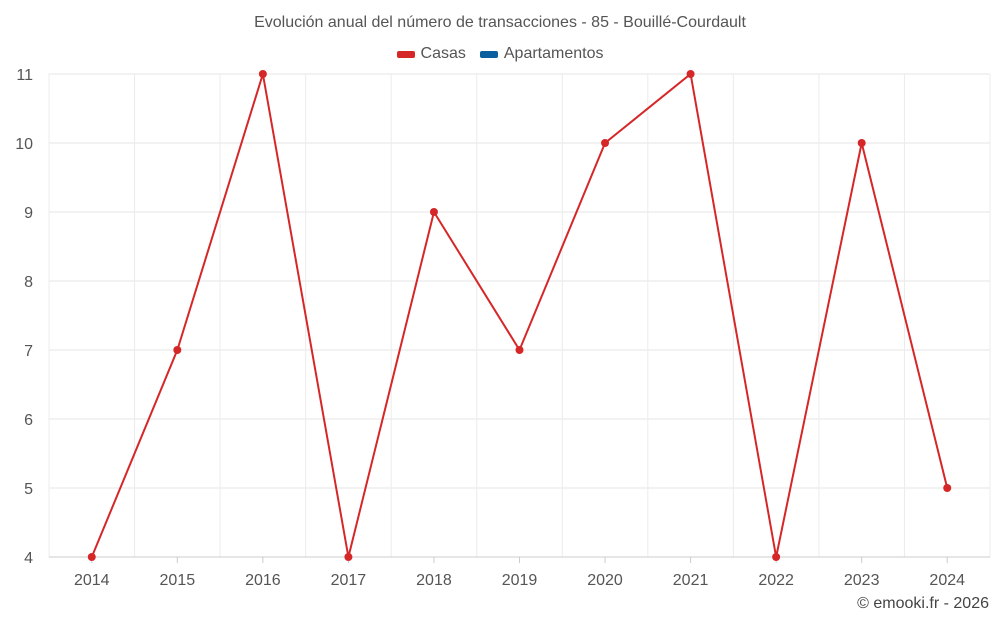 This screenshot has height=625, width=1000. I want to click on y-tick-label-8: 8, so click(28, 282).